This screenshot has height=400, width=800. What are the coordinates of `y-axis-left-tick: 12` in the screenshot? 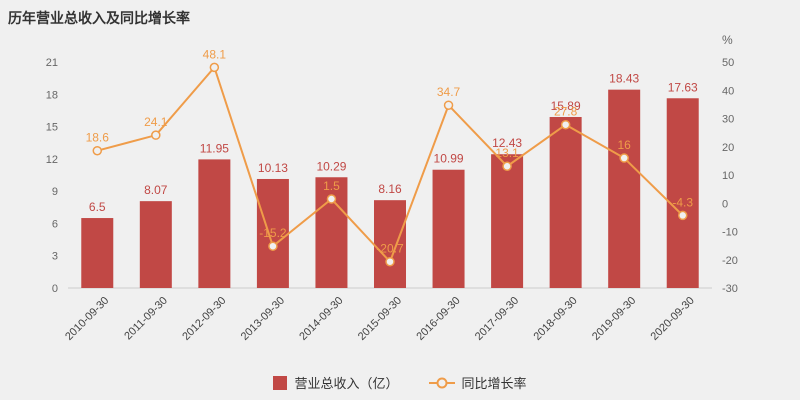 It's located at (52, 160).